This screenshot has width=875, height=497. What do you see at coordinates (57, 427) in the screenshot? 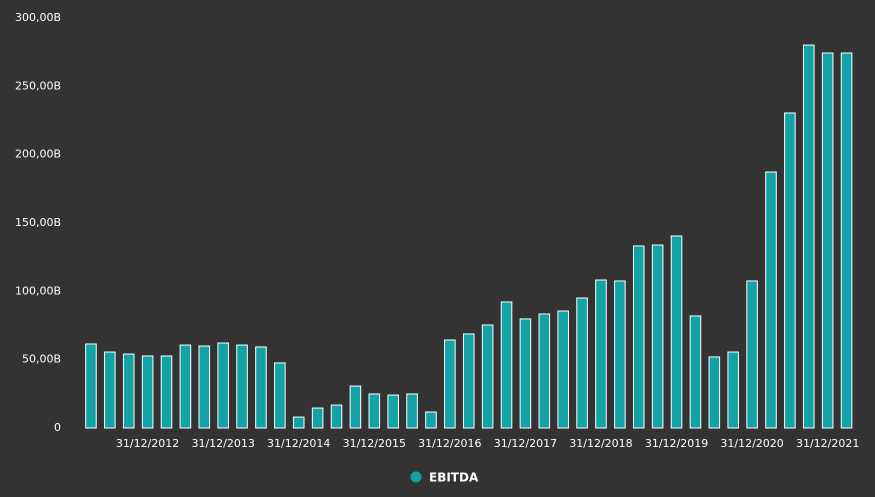
I see `y-tick-label: 0` at bounding box center [57, 427].